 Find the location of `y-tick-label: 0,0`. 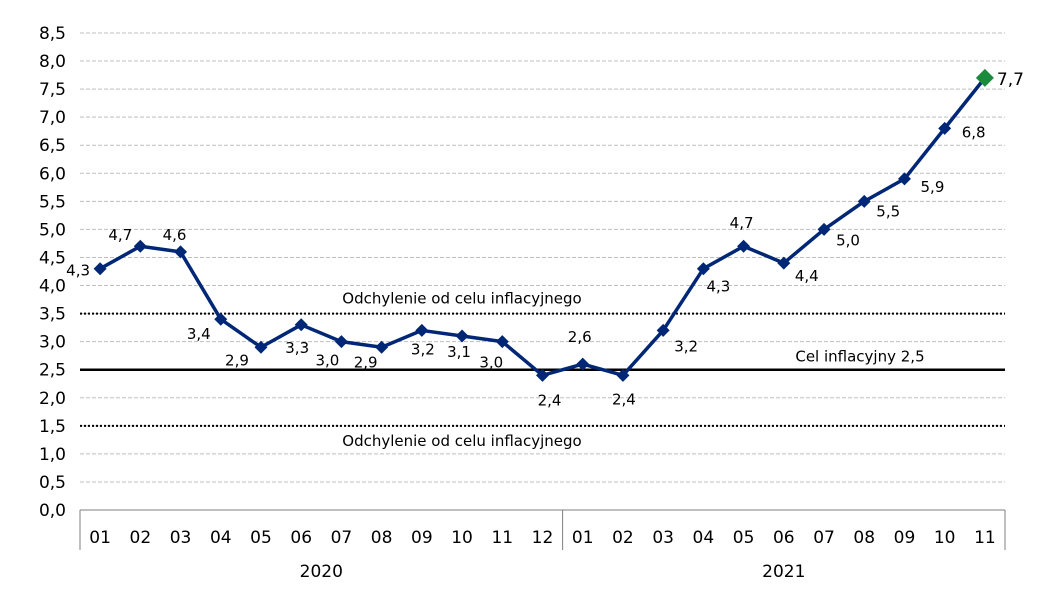

y-tick-label: 0,0 is located at coordinates (52, 511).